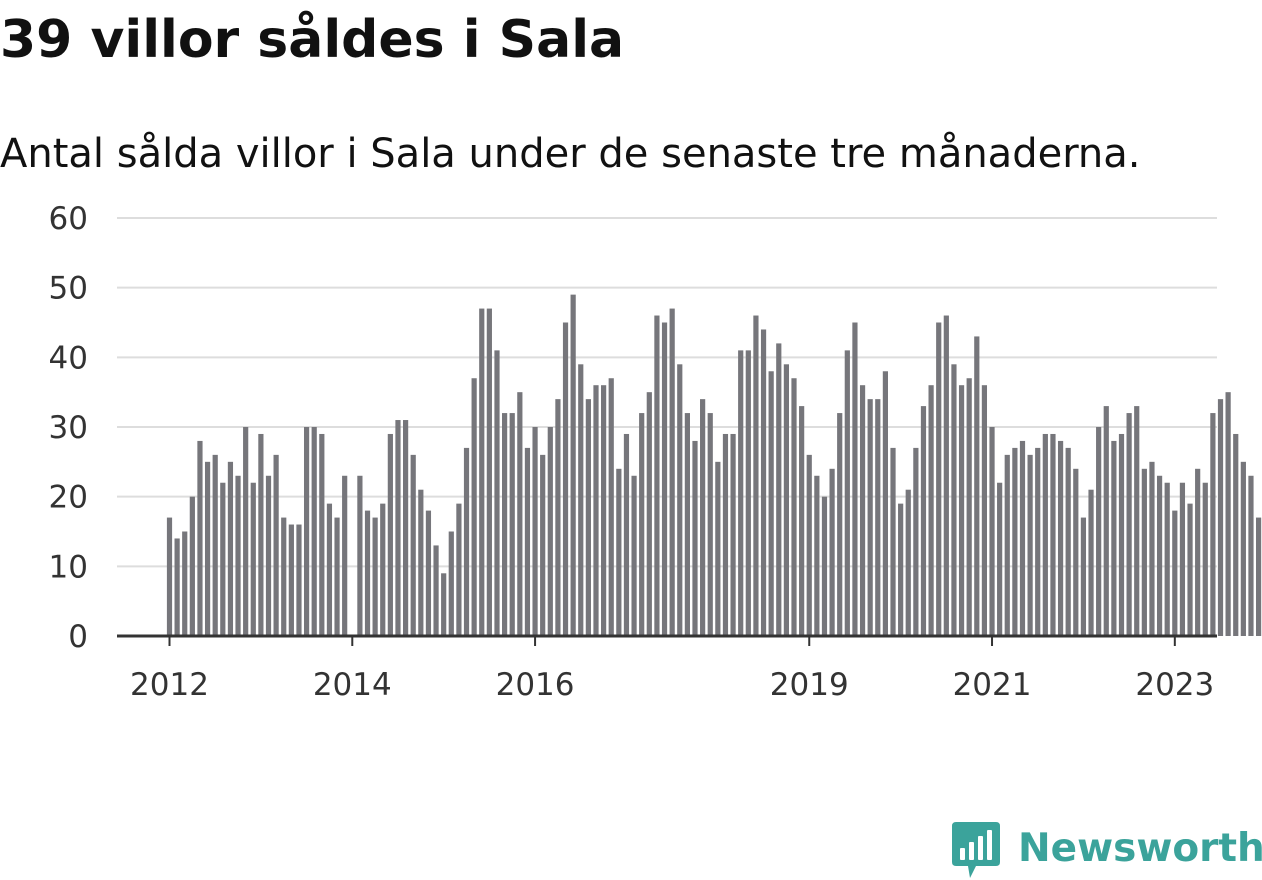 This screenshot has width=1262, height=880. Describe the element at coordinates (672, 669) in the screenshot. I see `x-axis-ticks: 2012201420162019202120232025` at that location.